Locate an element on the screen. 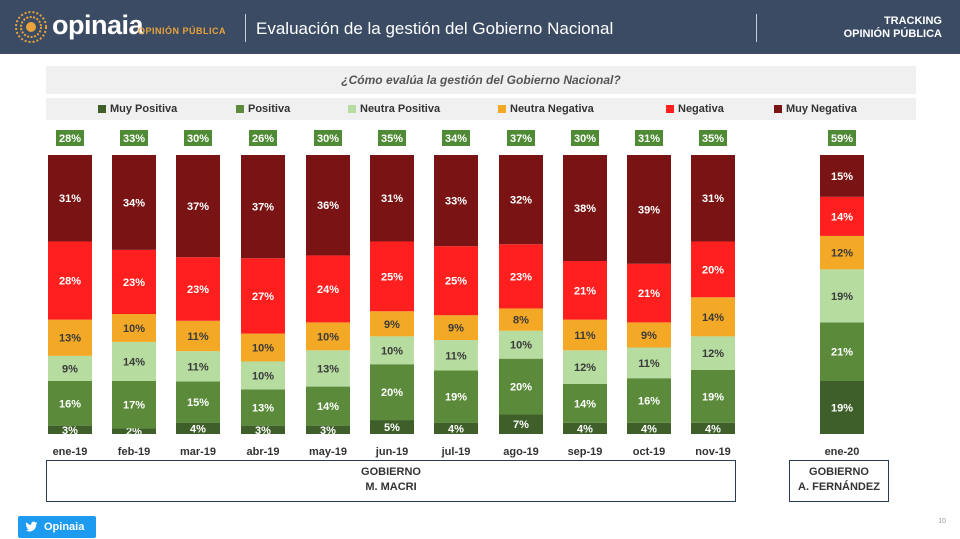 This screenshot has height=539, width=960. data-label: 34% is located at coordinates (134, 203).